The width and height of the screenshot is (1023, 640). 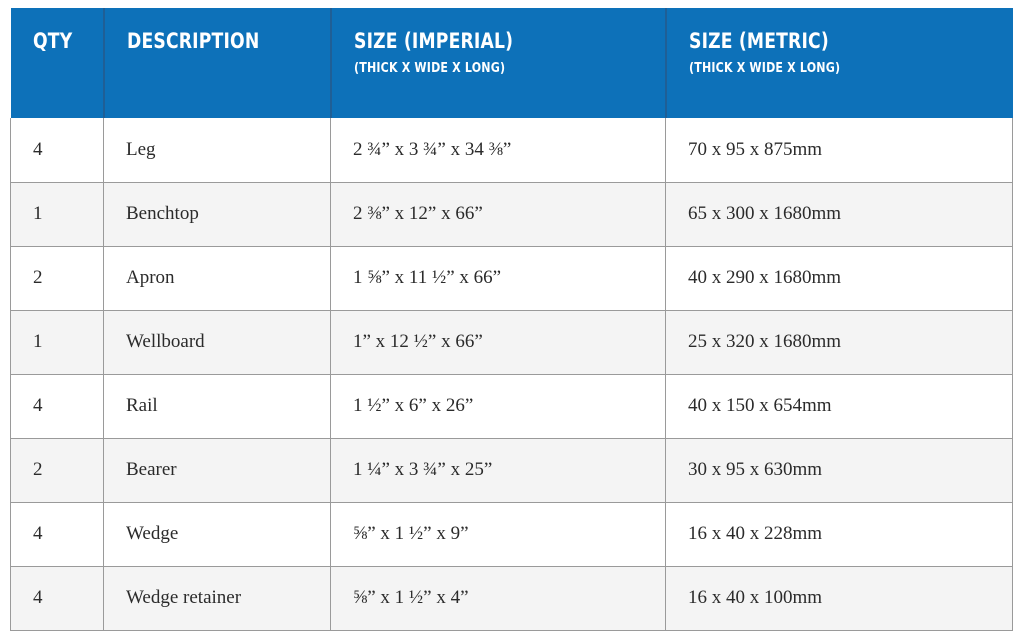 What do you see at coordinates (498, 150) in the screenshot?
I see `cell-size-imperial: 2 ¾” x 3 ¾” x 34 ⅜”` at bounding box center [498, 150].